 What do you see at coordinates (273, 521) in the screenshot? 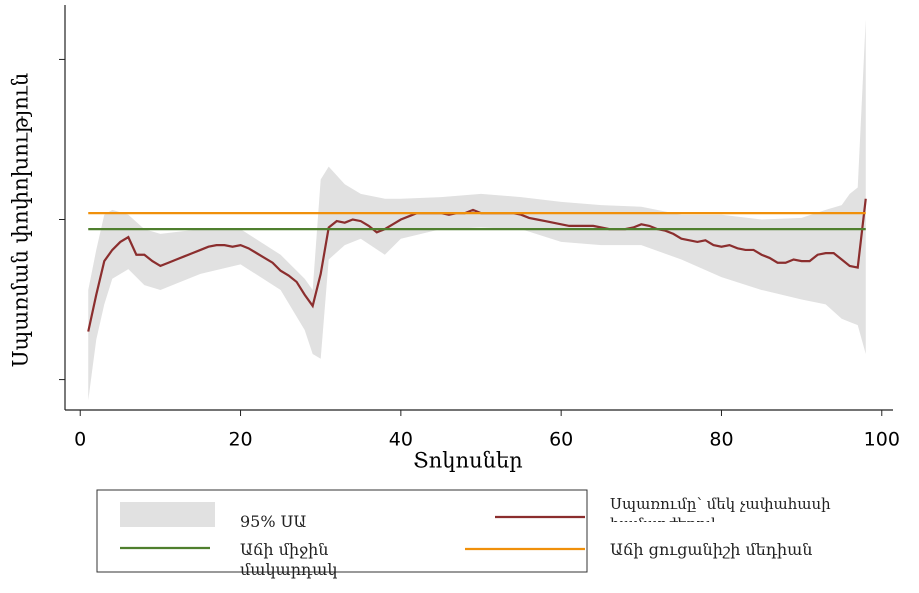
I see `legend-label: 95% ՍԱ` at bounding box center [273, 521].